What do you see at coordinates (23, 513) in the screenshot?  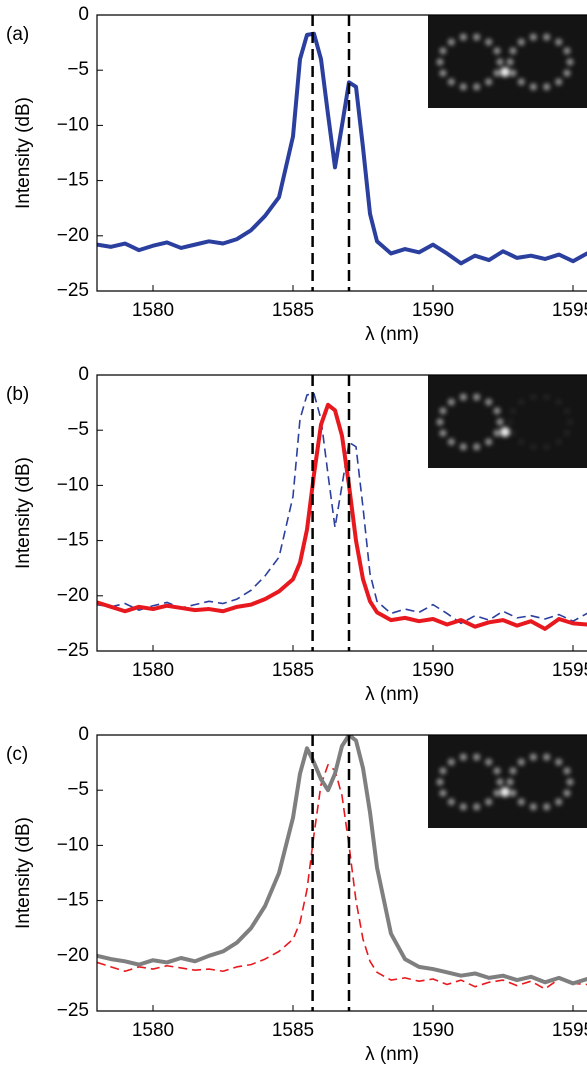 I see `y-axis-label: Intensity (dB)` at bounding box center [23, 513].